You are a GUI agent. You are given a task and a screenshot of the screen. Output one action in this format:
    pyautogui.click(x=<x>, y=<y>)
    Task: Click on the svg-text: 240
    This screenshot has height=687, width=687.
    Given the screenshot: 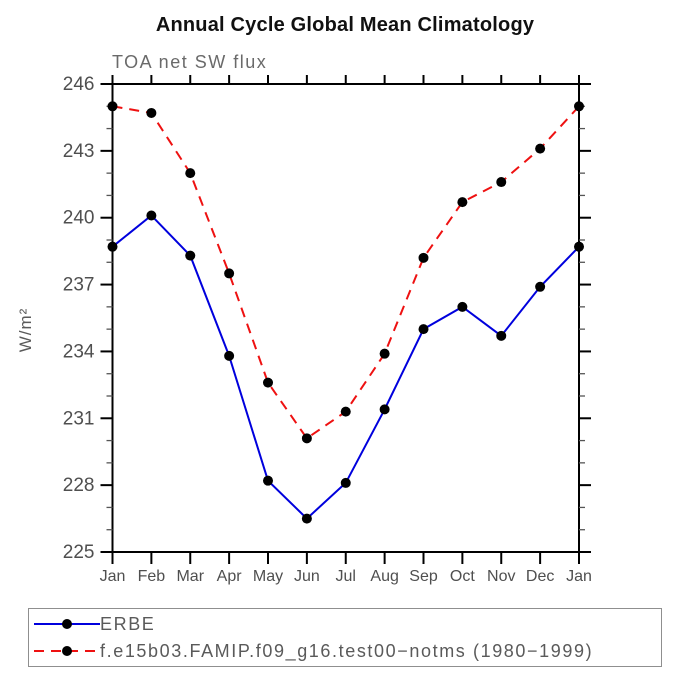 What is the action you would take?
    pyautogui.click(x=79, y=218)
    